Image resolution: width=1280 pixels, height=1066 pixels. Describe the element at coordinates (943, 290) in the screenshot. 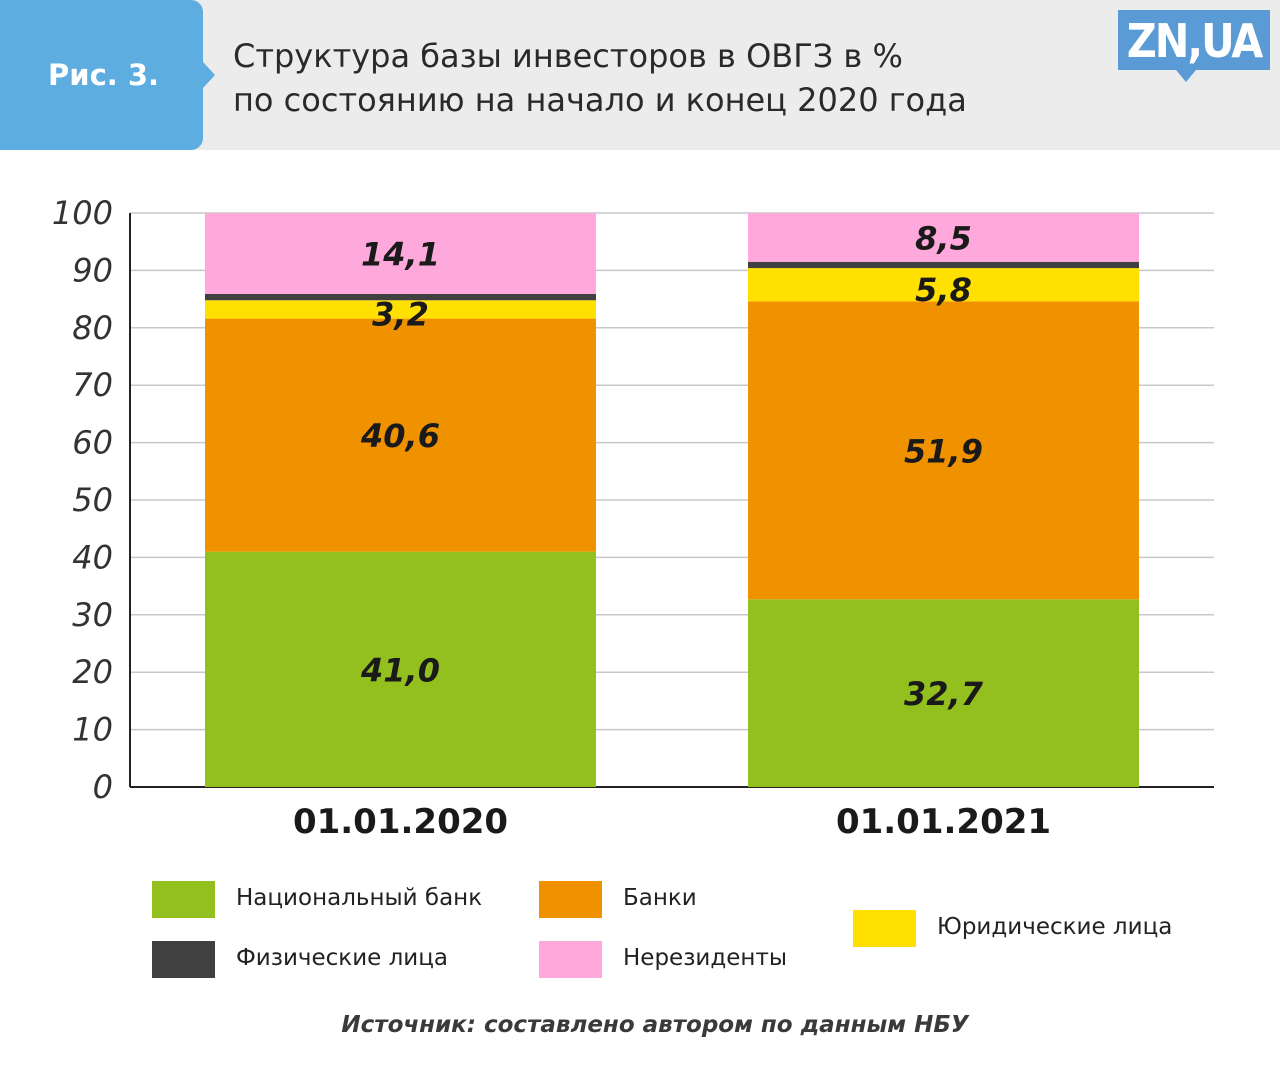

I see `data-label-2-3: 5,8` at that location.